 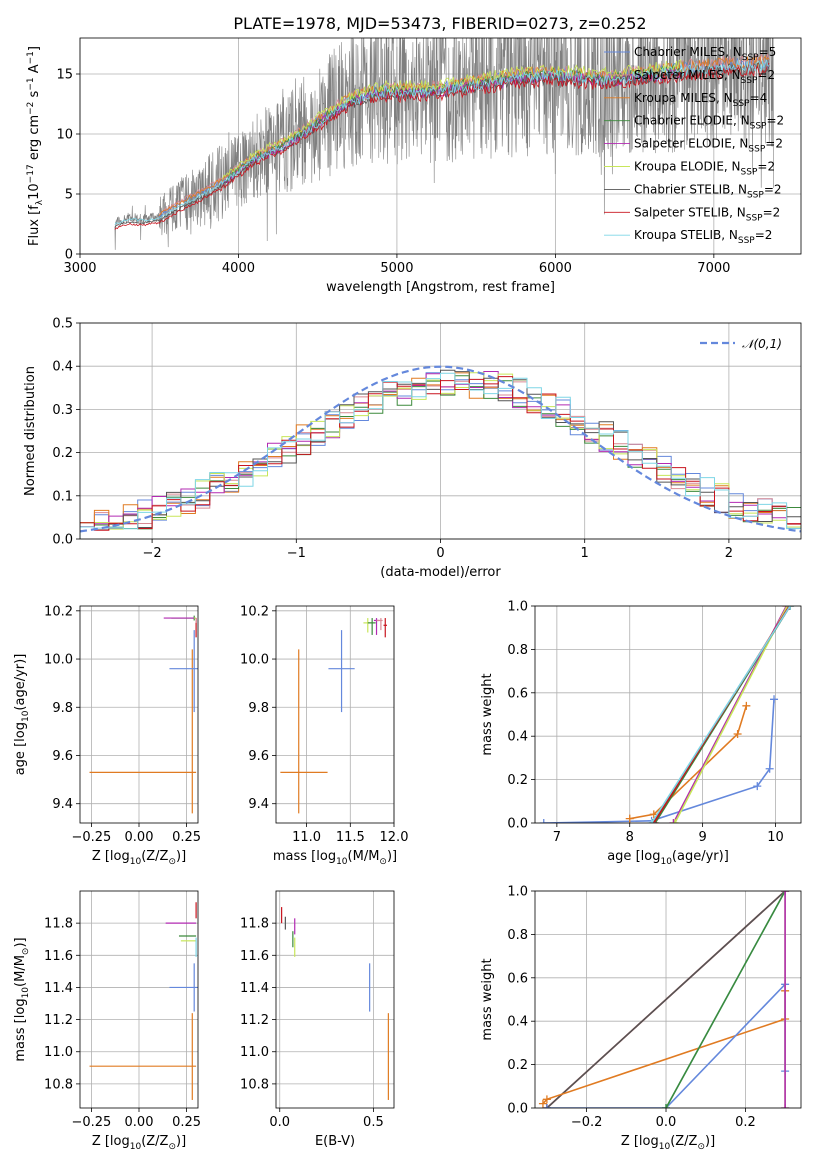 What do you see at coordinates (487, 714) in the screenshot?
I see `massweight_vs_age-ylabel: mass weight` at bounding box center [487, 714].